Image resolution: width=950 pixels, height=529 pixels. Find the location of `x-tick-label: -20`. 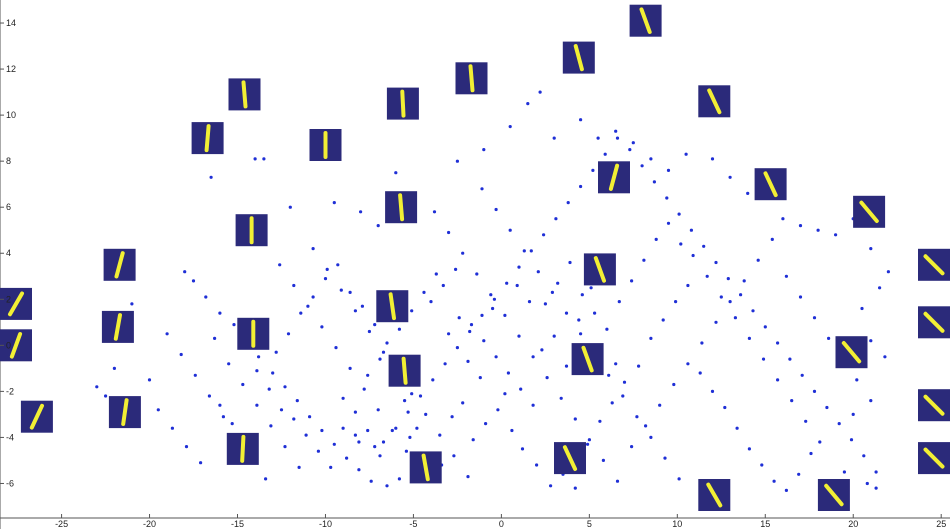

x-tick-label: -20 is located at coordinates (149, 524).